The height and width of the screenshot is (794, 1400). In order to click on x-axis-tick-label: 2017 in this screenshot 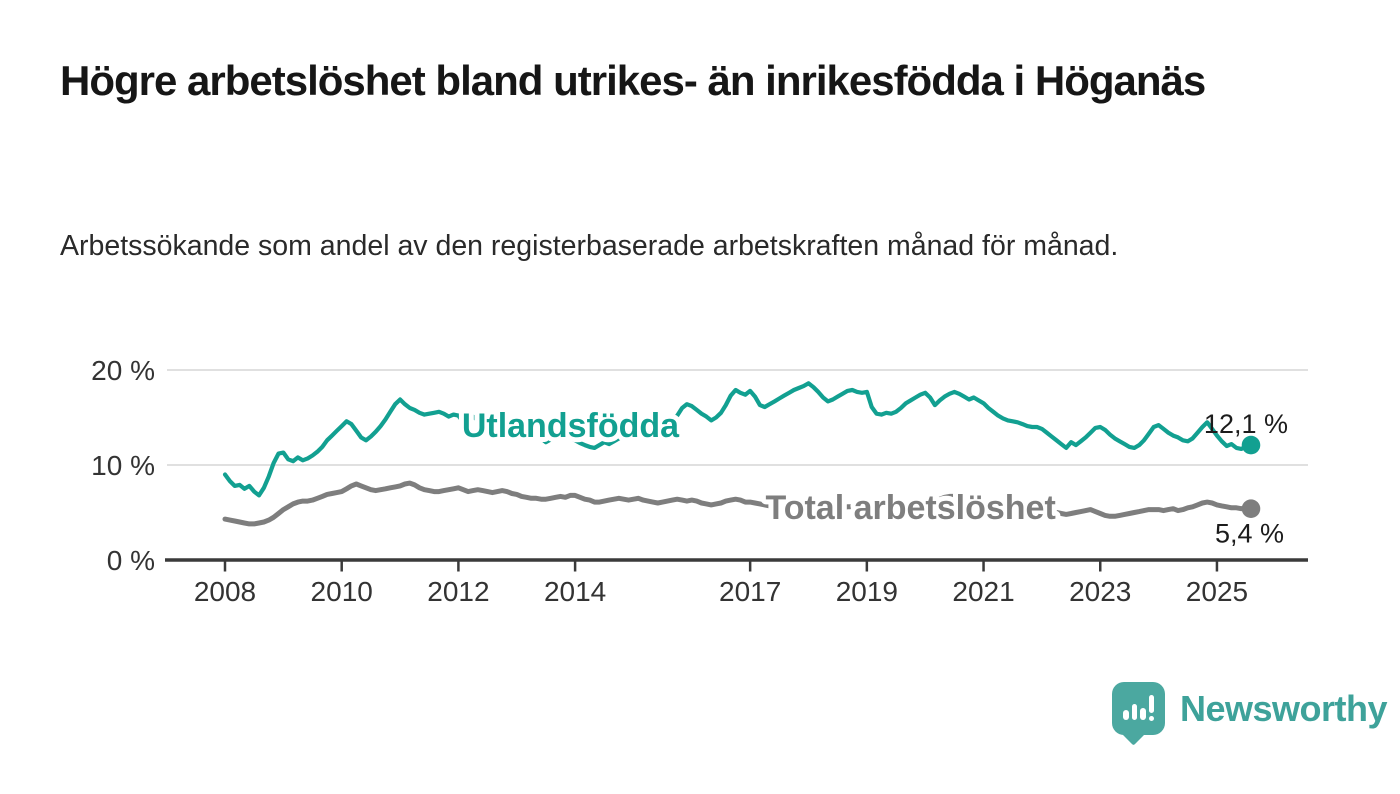, I will do `click(750, 591)`.